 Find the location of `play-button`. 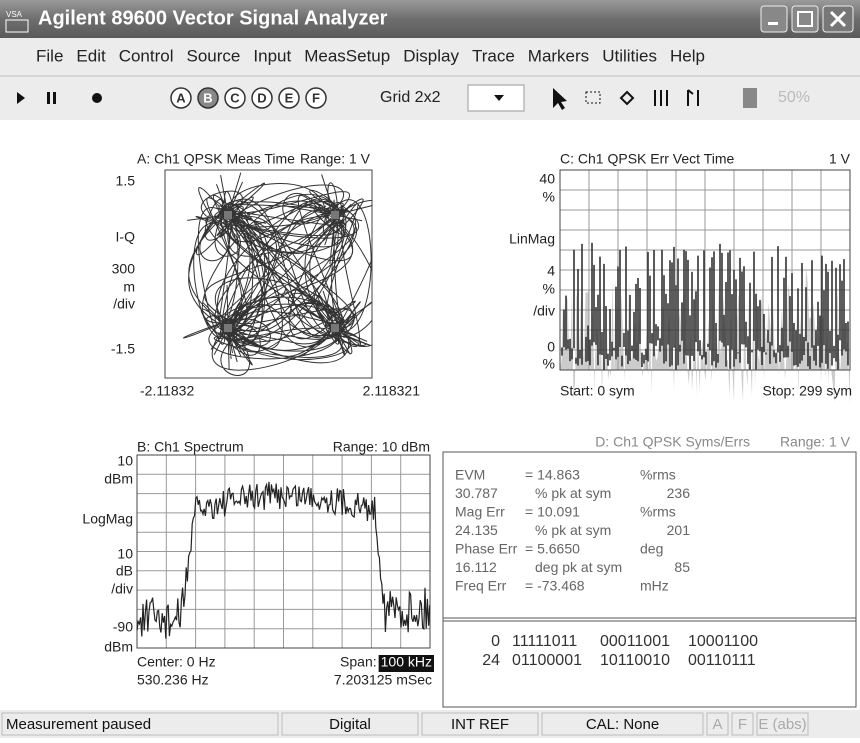

play-button is located at coordinates (21, 98).